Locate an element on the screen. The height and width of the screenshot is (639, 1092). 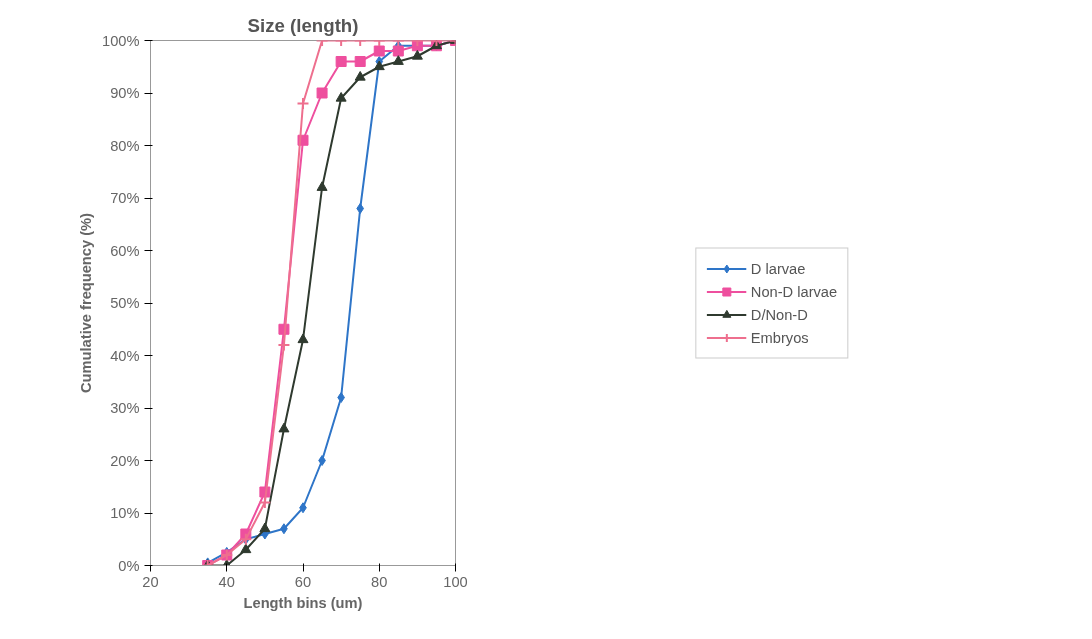
y-tick-label: 0% is located at coordinates (129, 565).